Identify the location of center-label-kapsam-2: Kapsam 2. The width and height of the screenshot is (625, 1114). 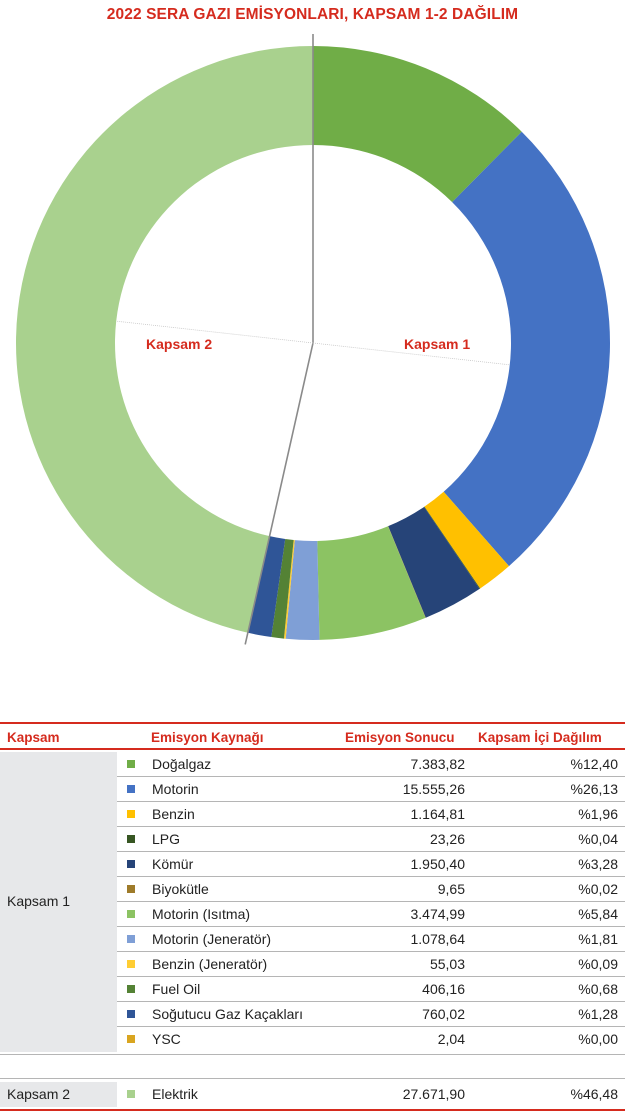
(179, 344).